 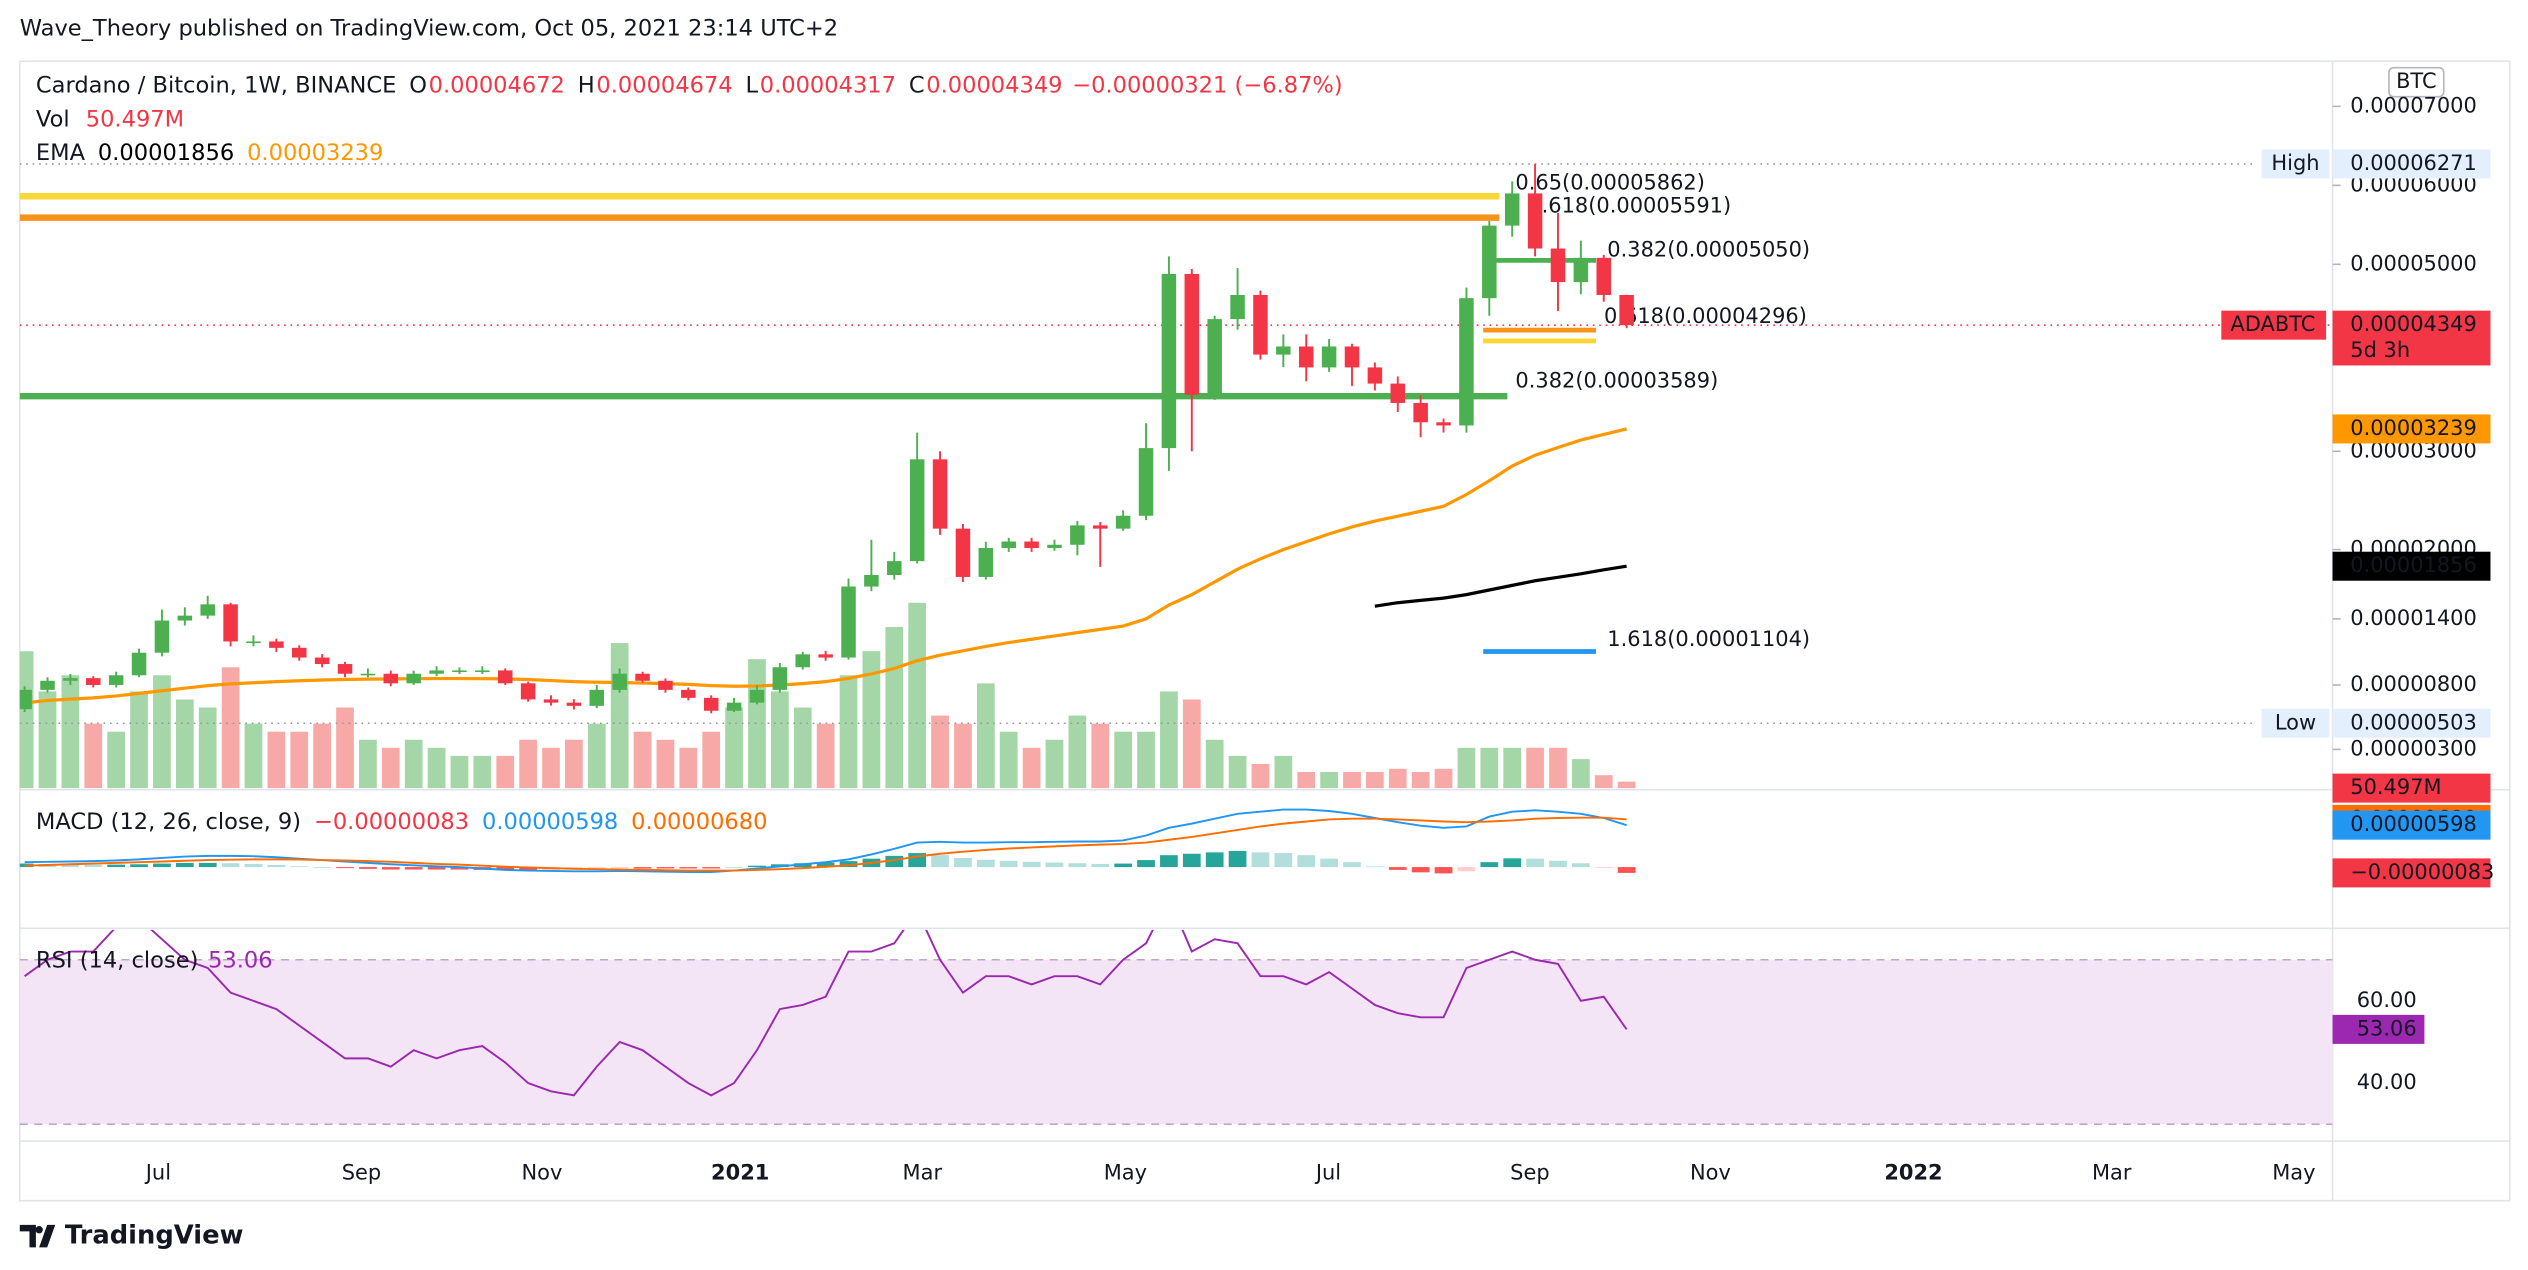 What do you see at coordinates (917, 85) in the screenshot?
I see `legend-item: C` at bounding box center [917, 85].